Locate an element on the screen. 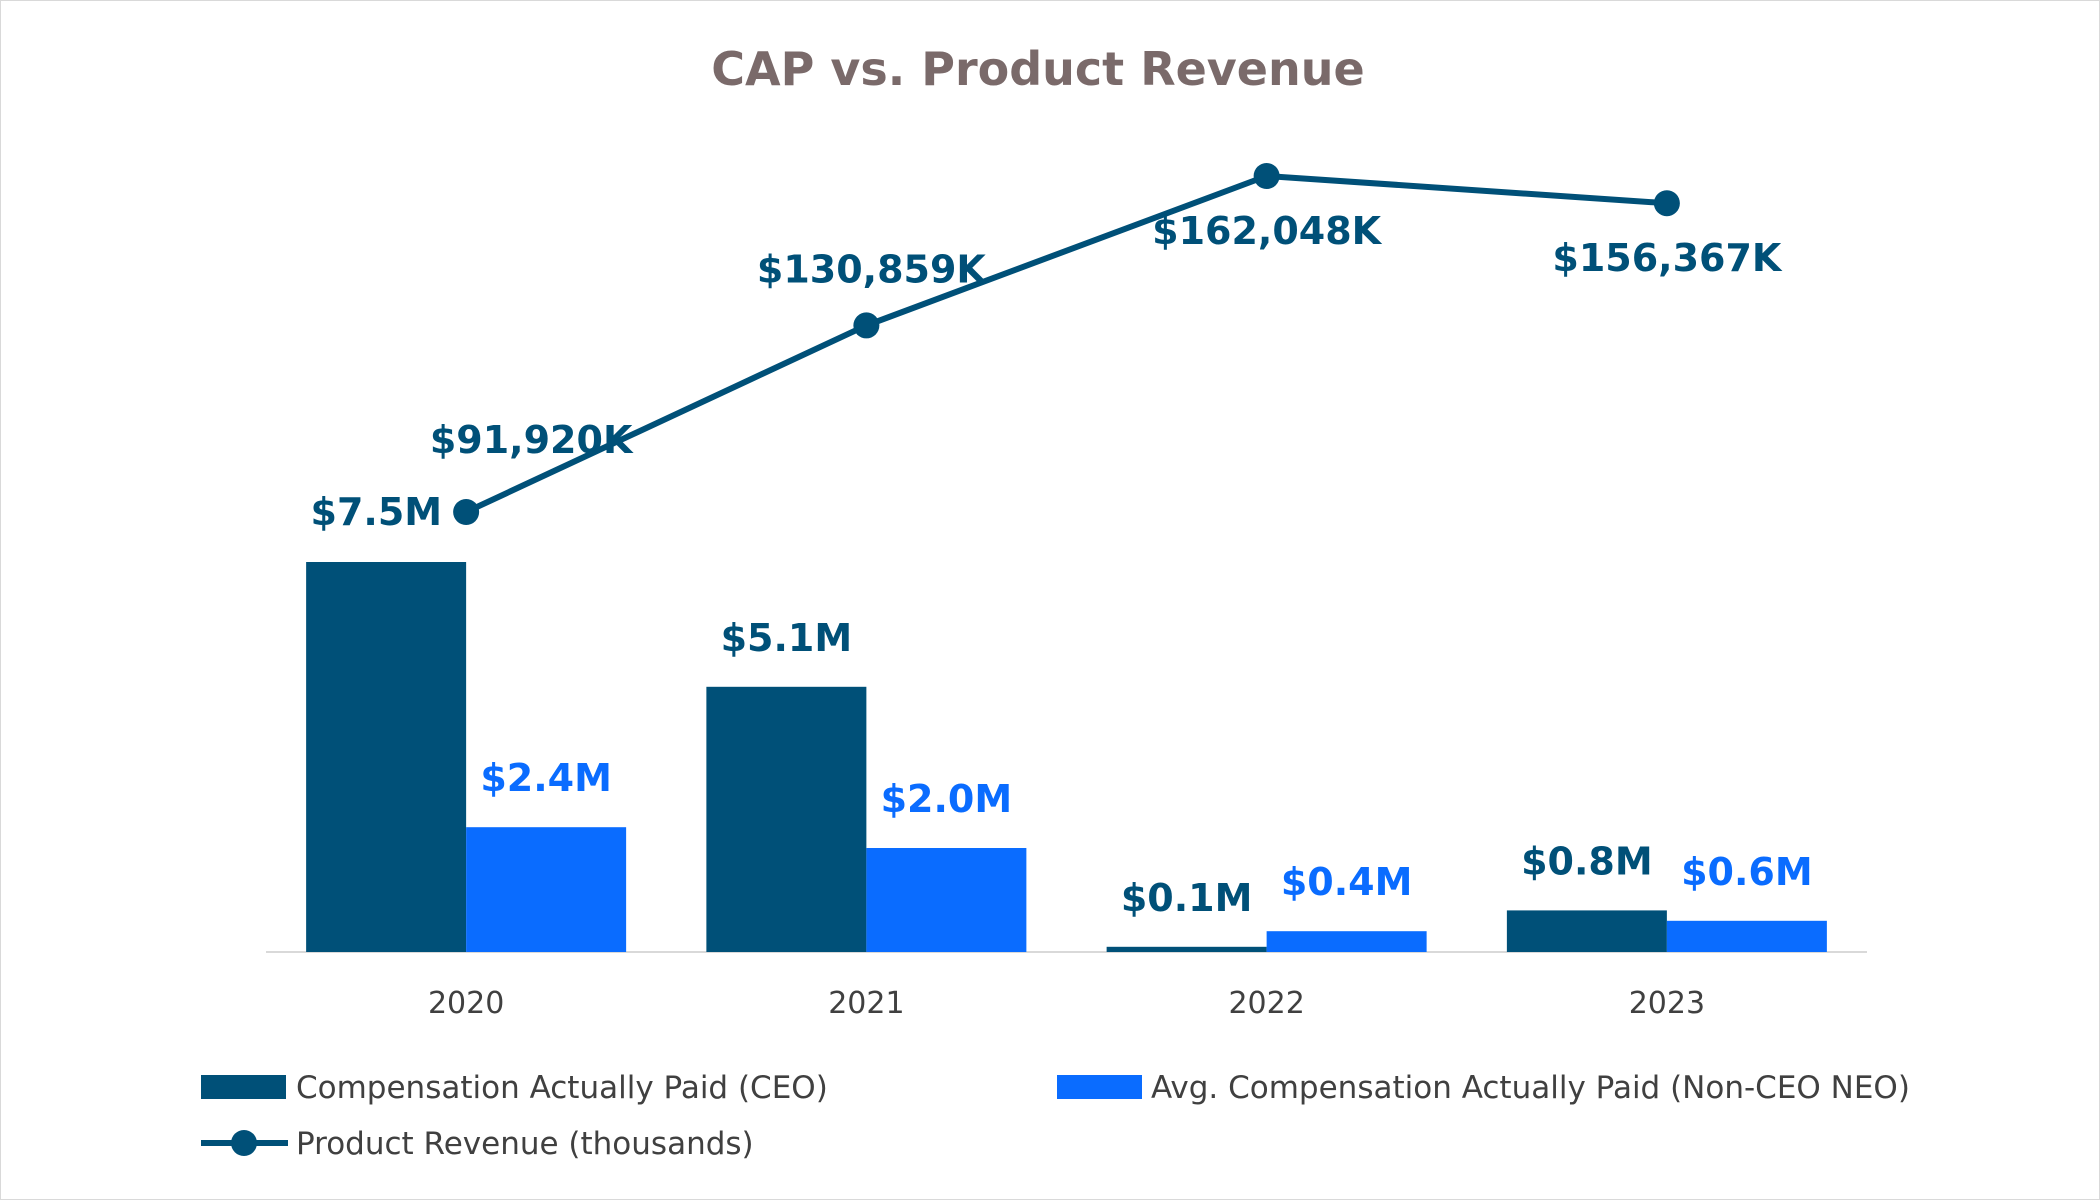 The width and height of the screenshot is (2100, 1200). x-tick-labels: 2020 2021 2022 2023 is located at coordinates (1066, 1003).